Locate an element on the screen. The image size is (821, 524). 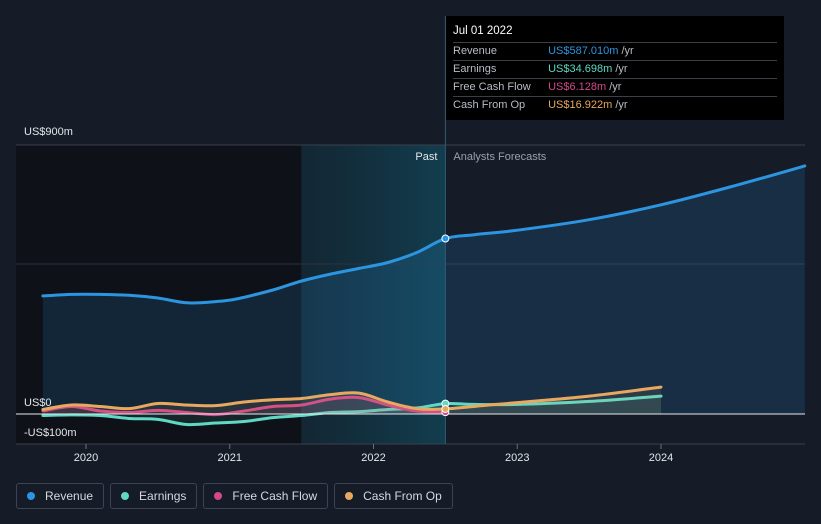
tooltip-label: Earnings is located at coordinates (475, 69).